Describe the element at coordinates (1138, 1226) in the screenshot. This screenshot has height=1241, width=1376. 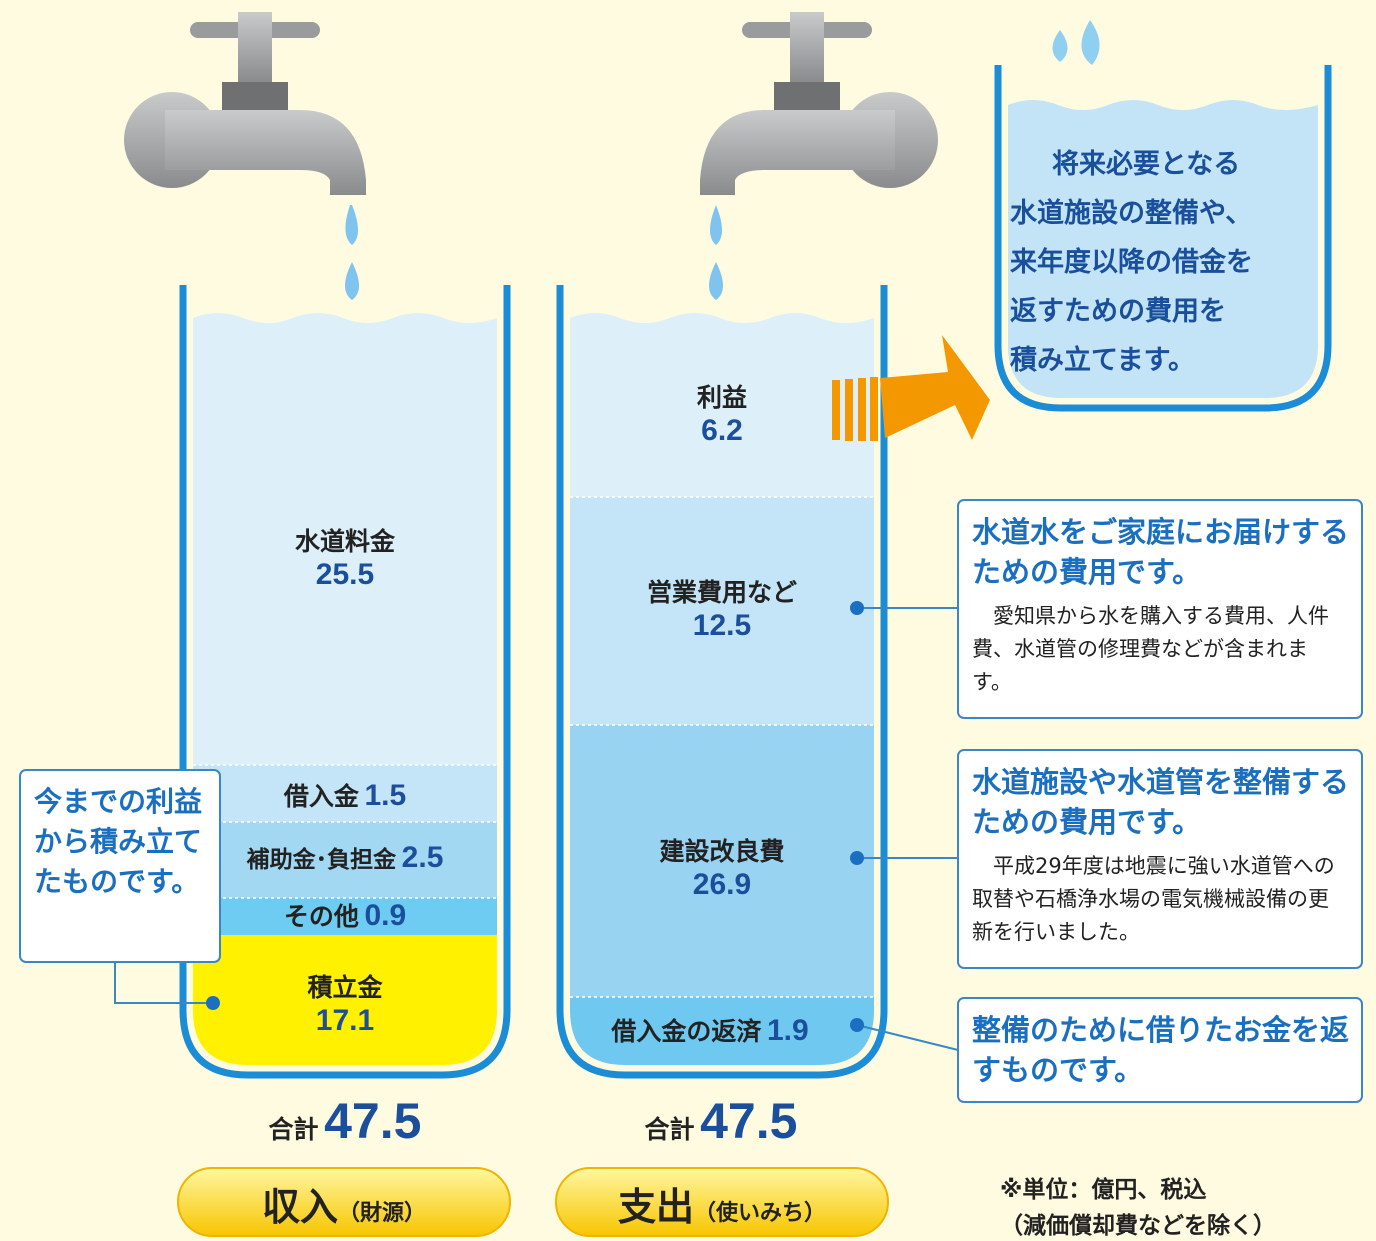
I see `line: （減価償却費などを除く）` at that location.